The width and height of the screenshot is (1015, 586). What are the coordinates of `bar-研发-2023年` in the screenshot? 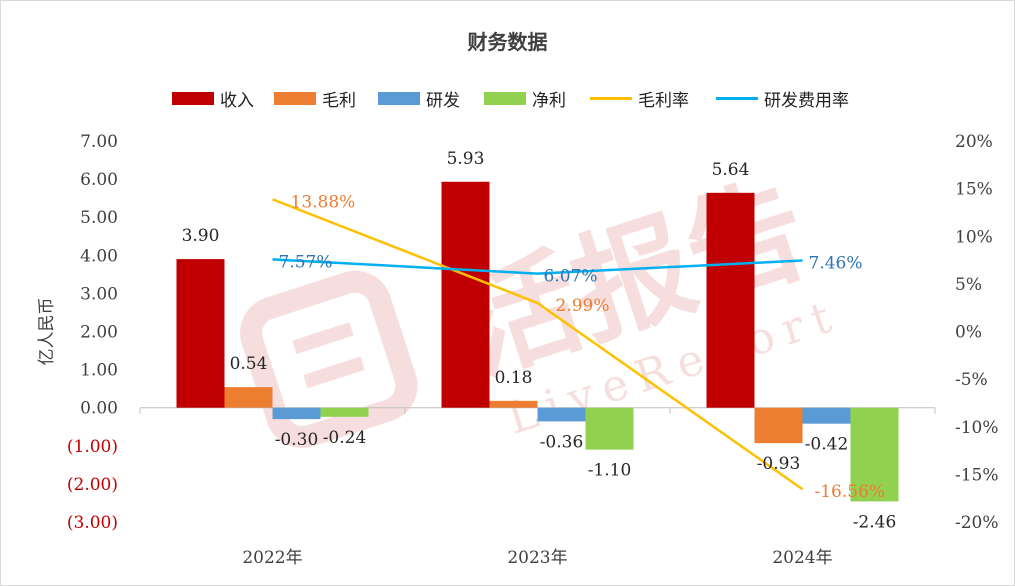 It's located at (561, 414).